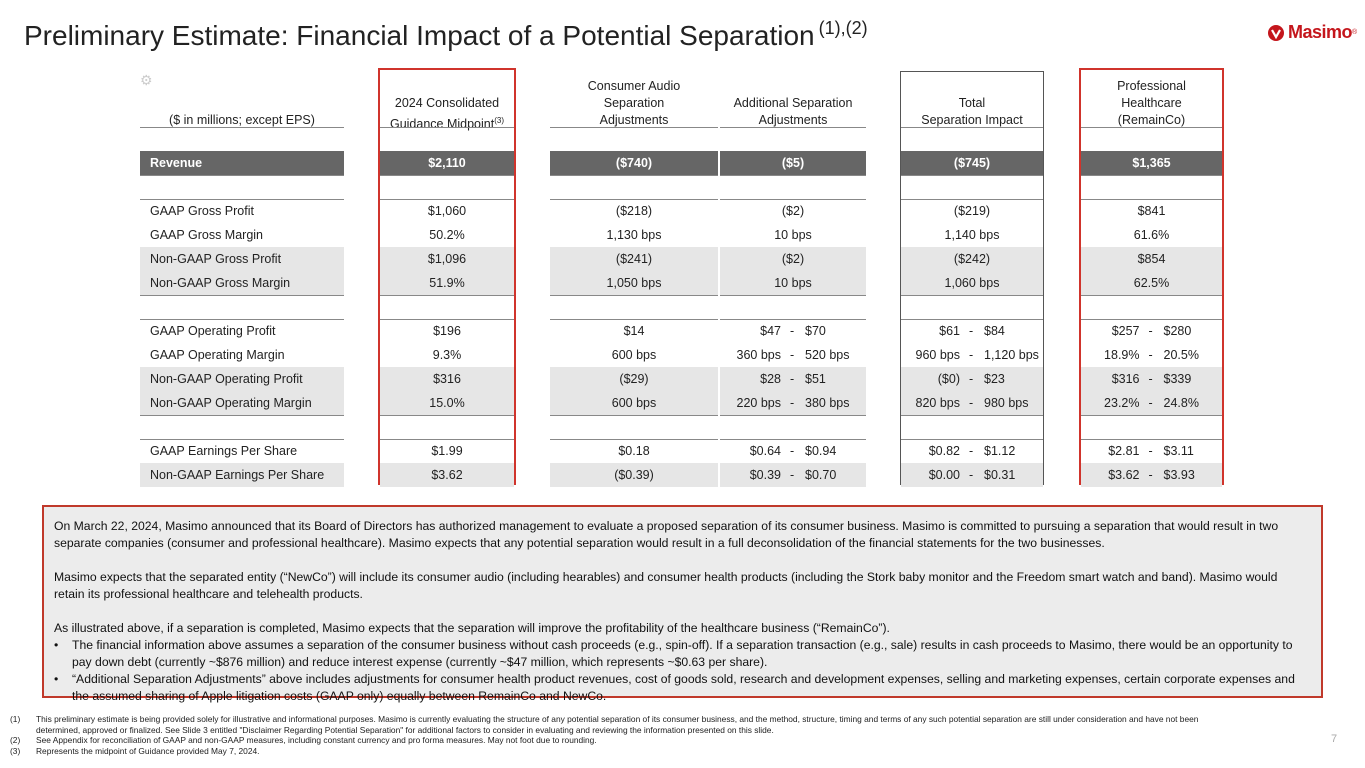  What do you see at coordinates (447, 355) in the screenshot?
I see `row-value-c1: 9.3%` at bounding box center [447, 355].